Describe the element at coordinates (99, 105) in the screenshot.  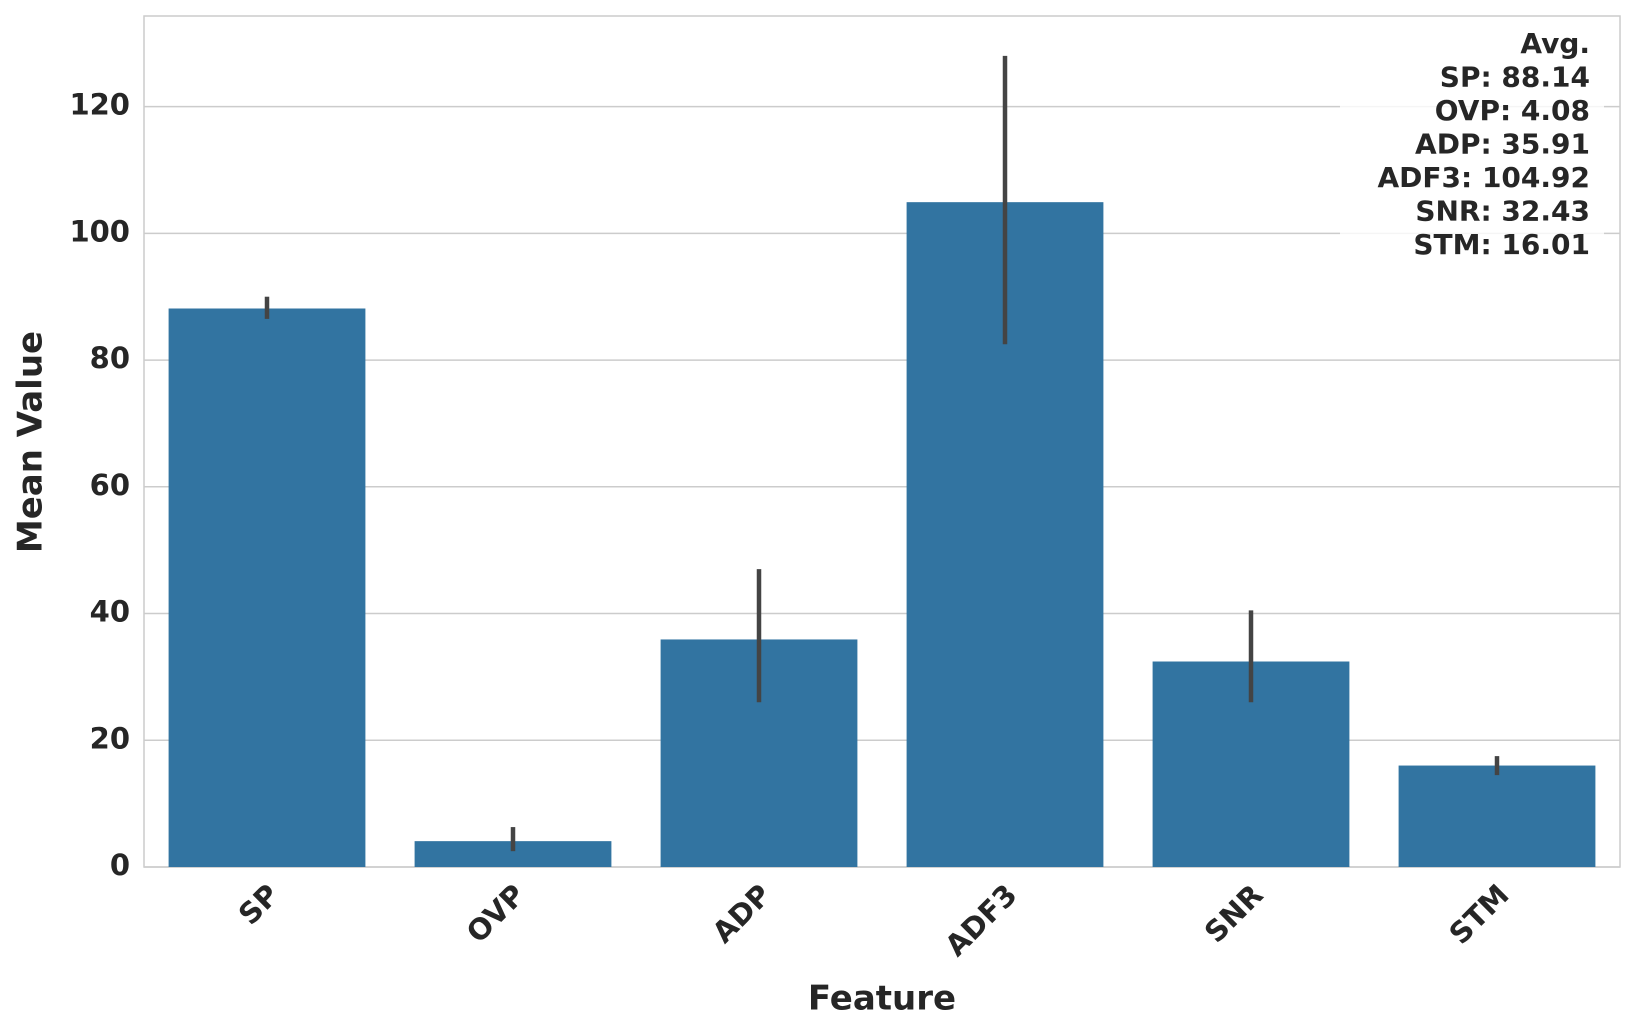
I see `y-tick-label: 120` at that location.